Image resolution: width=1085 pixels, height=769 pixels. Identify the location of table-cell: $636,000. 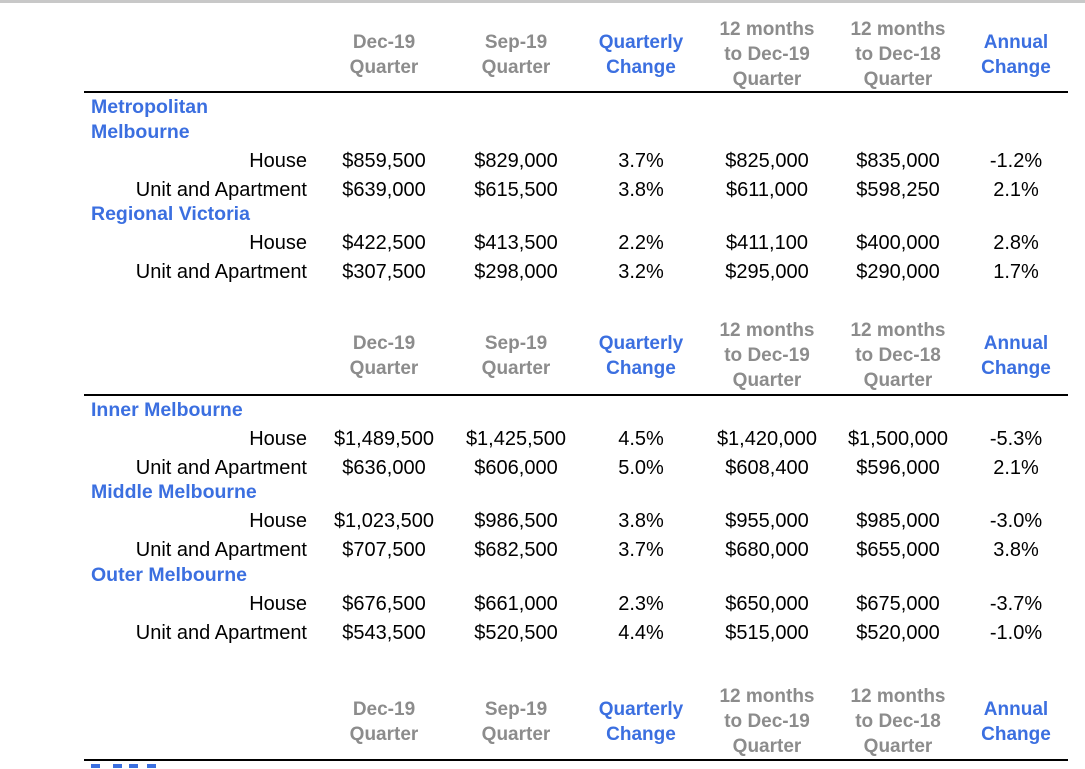
(384, 467).